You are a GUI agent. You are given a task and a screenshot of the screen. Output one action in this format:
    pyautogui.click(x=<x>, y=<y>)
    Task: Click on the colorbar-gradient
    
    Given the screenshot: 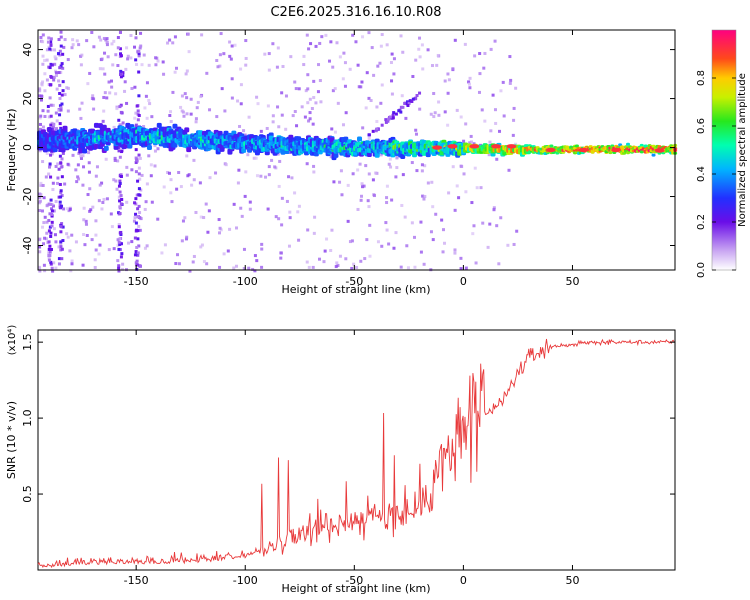 What is the action you would take?
    pyautogui.click(x=724, y=150)
    